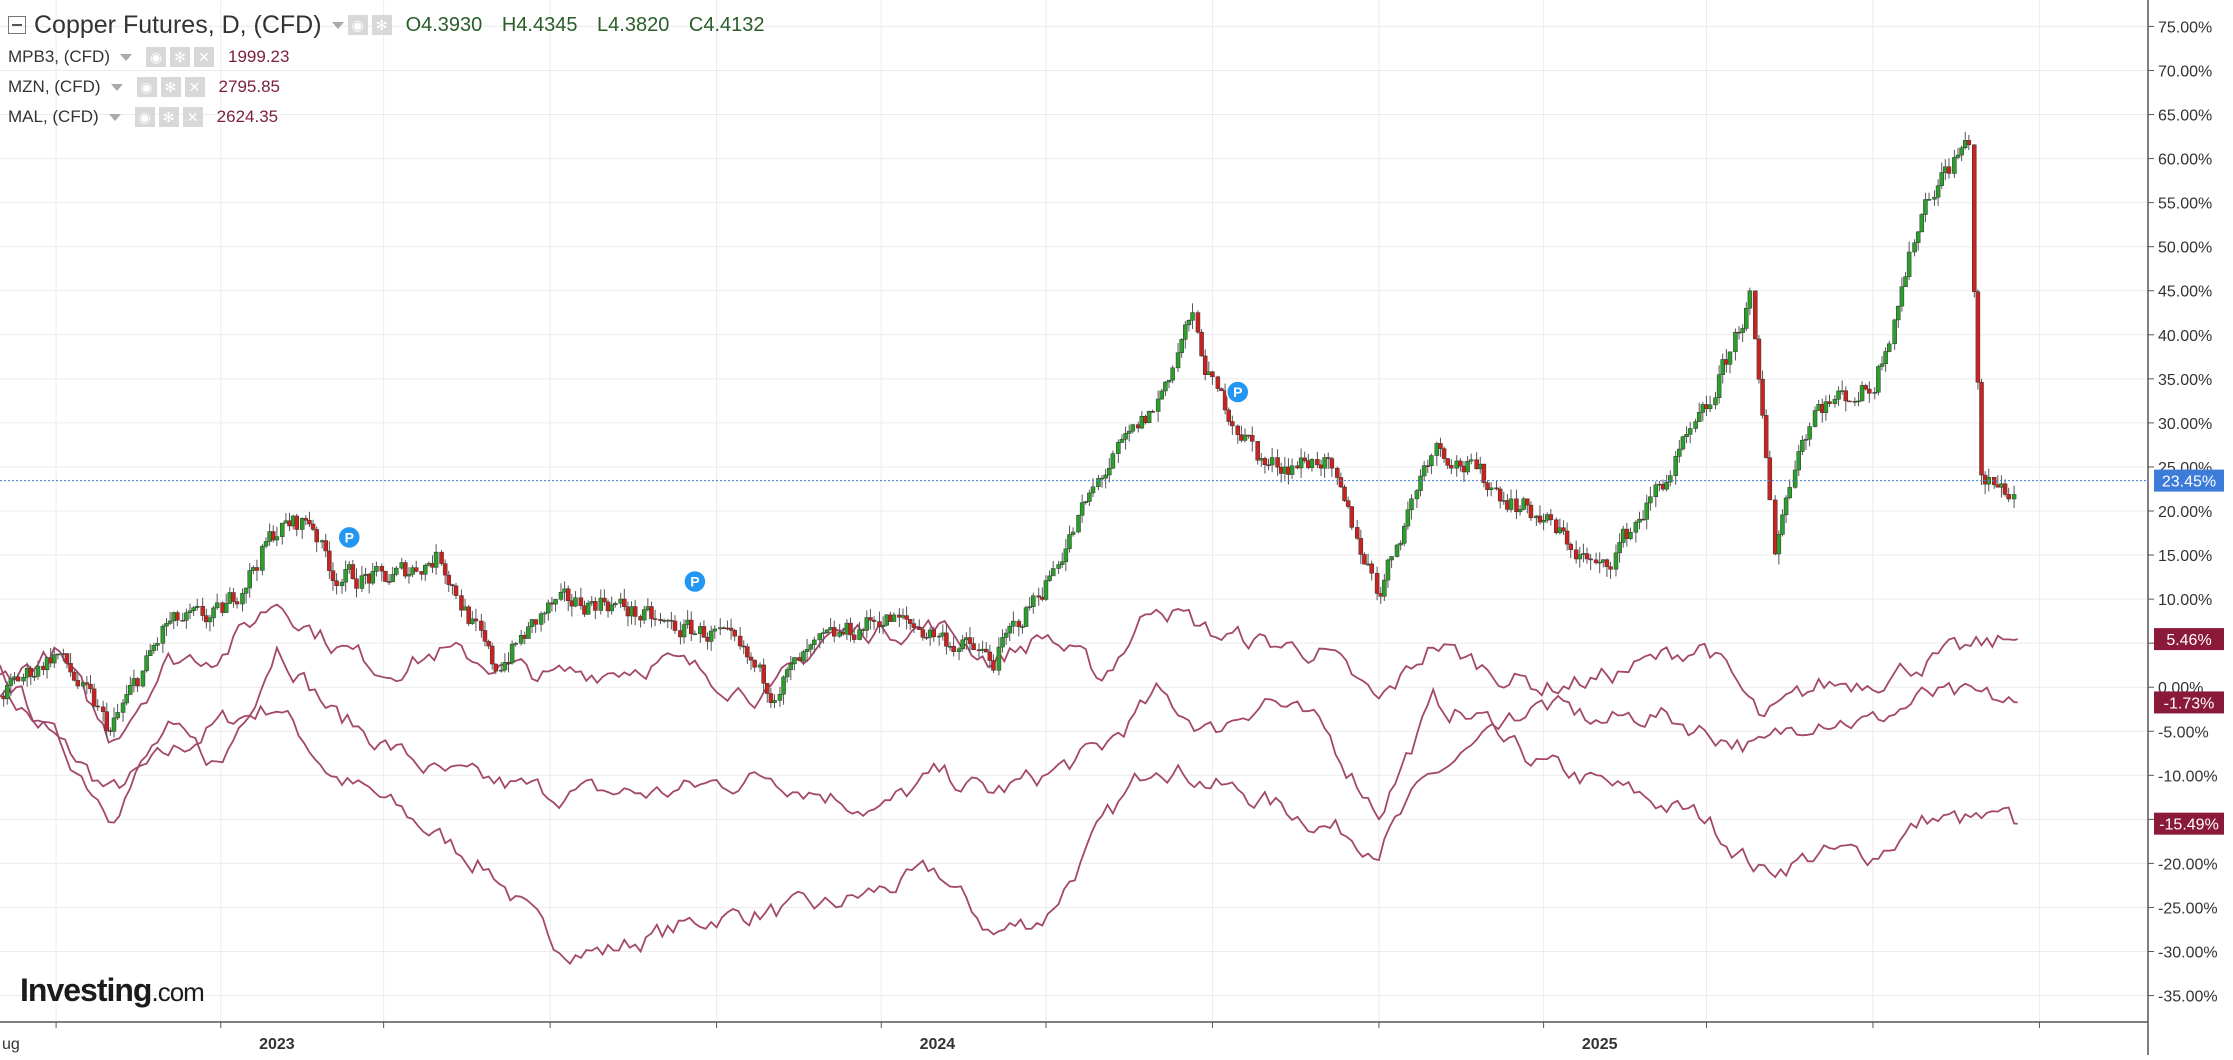 The height and width of the screenshot is (1060, 2233). Describe the element at coordinates (2185, 336) in the screenshot. I see `y-tick-label: 40.00%` at that location.